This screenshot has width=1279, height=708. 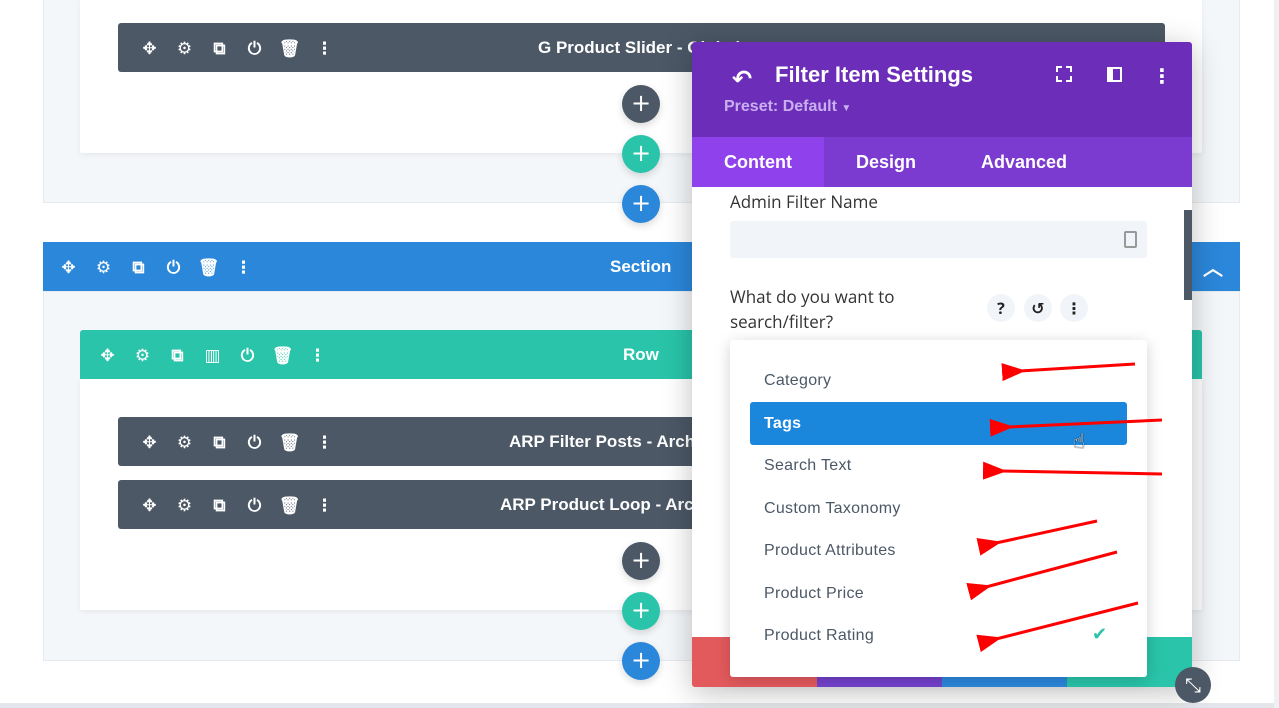 What do you see at coordinates (641, 354) in the screenshot?
I see `row-title: Row` at bounding box center [641, 354].